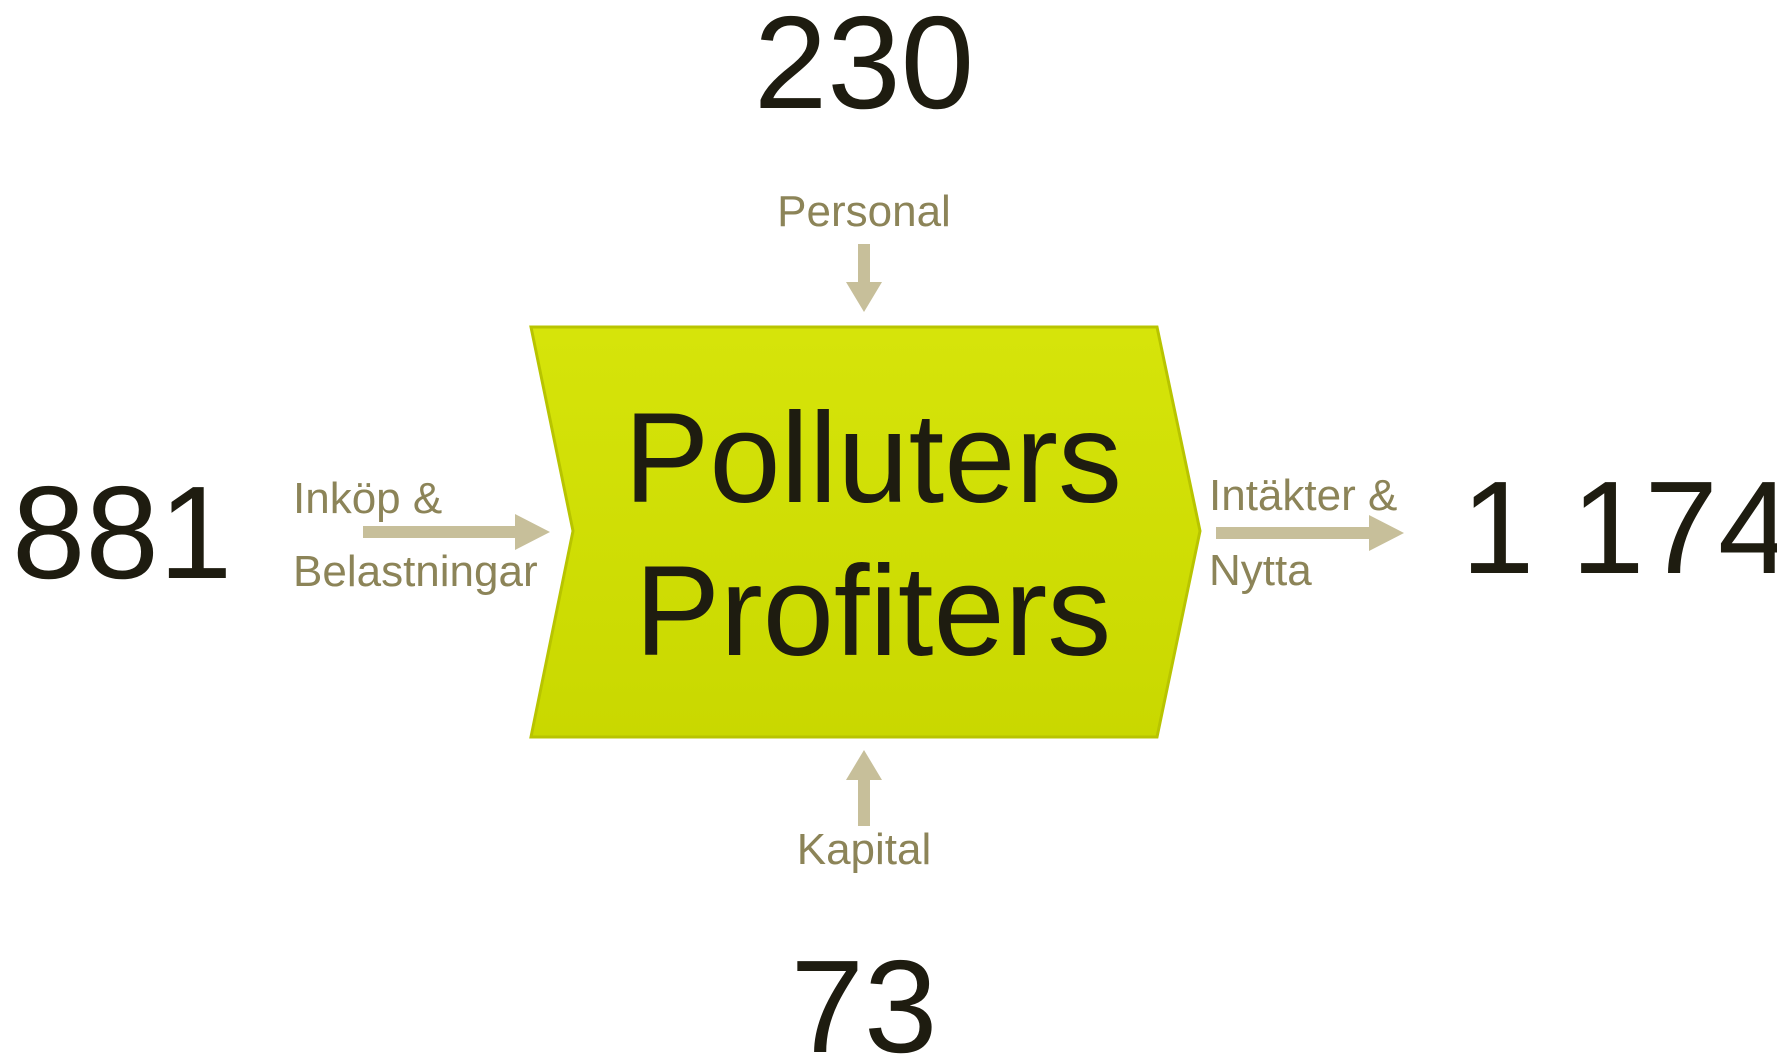  Describe the element at coordinates (1619, 527) in the screenshot. I see `right-value: 1 174` at that location.